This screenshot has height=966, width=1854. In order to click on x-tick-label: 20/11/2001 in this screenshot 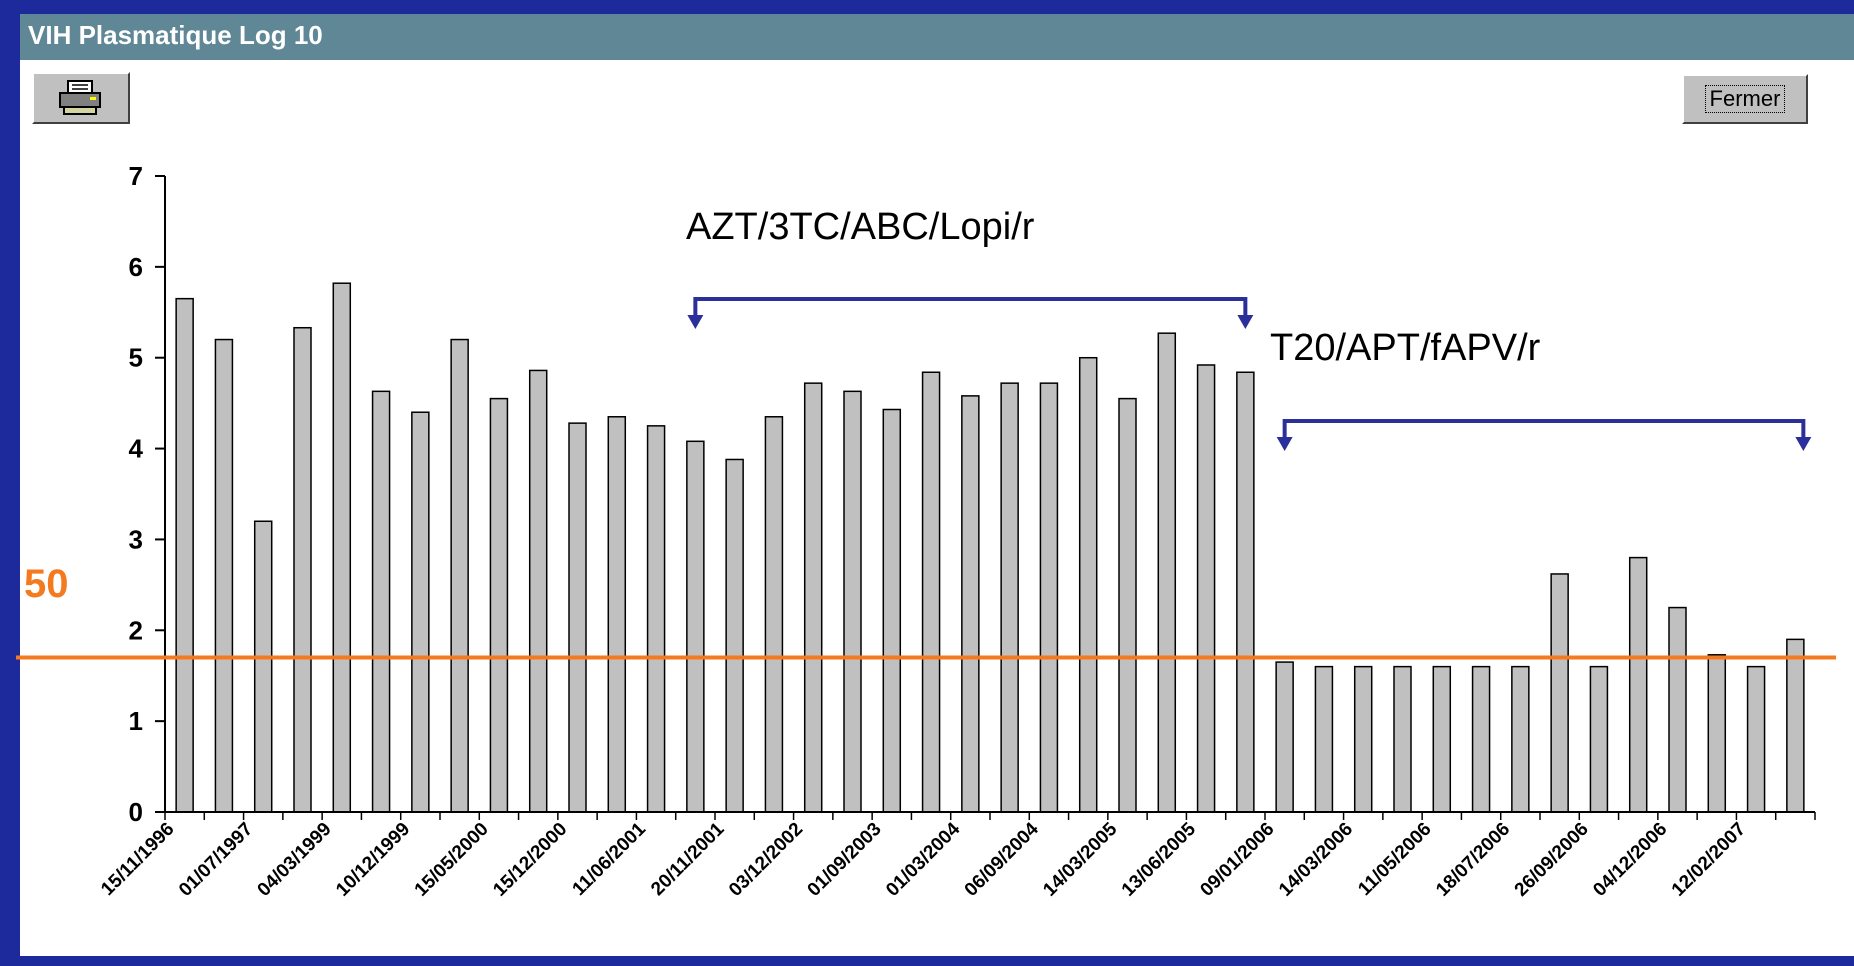, I will do `click(688, 859)`.